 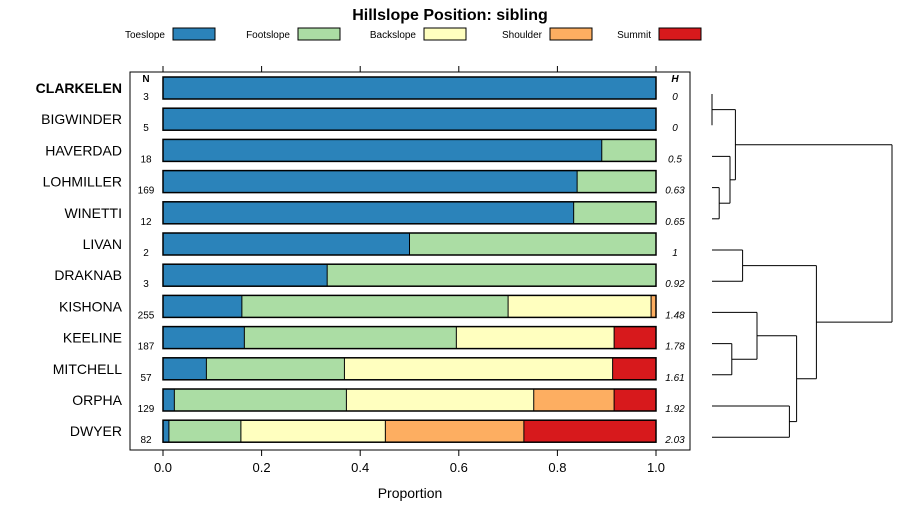 What do you see at coordinates (93, 213) in the screenshot?
I see `row-label: WINETTI` at bounding box center [93, 213].